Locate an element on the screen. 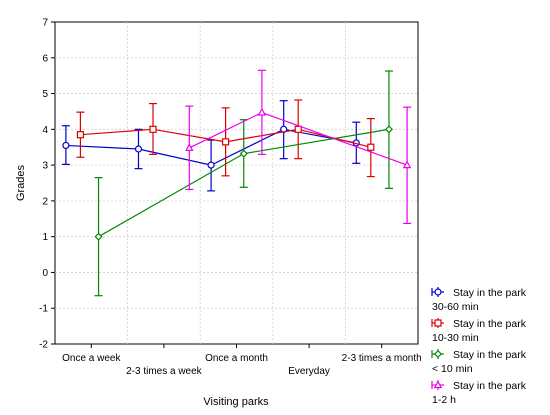  legend-sublabel: 10-30 min is located at coordinates (455, 338).